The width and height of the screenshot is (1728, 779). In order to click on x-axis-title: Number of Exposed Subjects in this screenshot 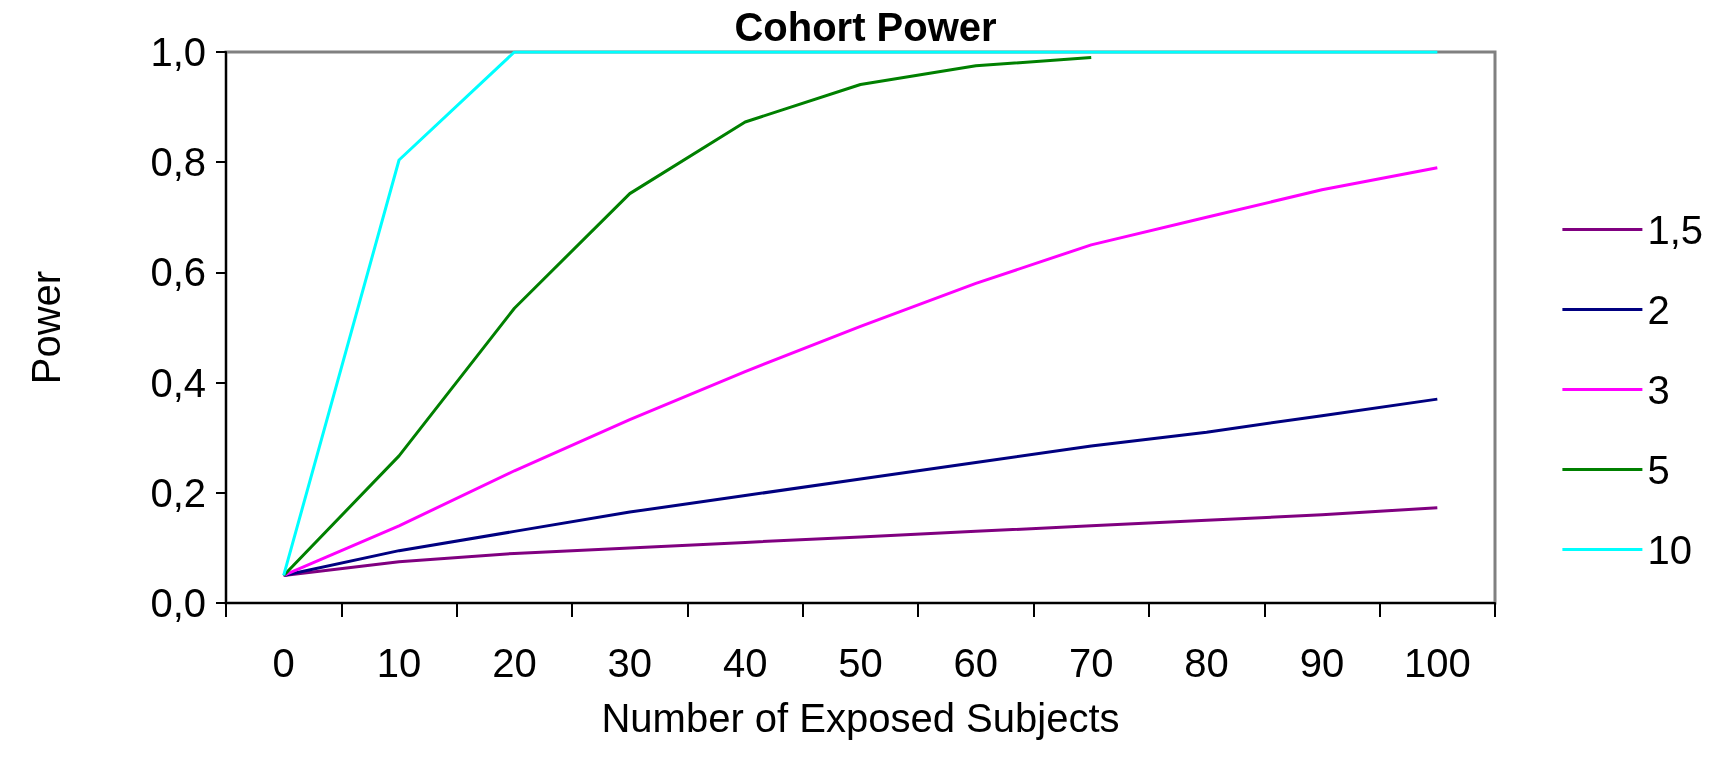, I will do `click(860, 718)`.